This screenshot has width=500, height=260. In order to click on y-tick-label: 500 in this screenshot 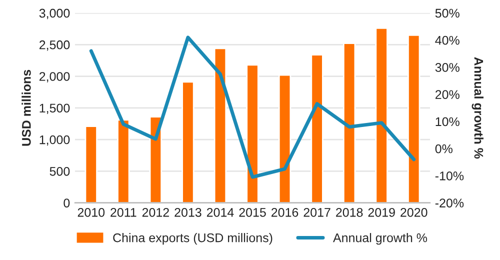, I will do `click(60, 171)`.